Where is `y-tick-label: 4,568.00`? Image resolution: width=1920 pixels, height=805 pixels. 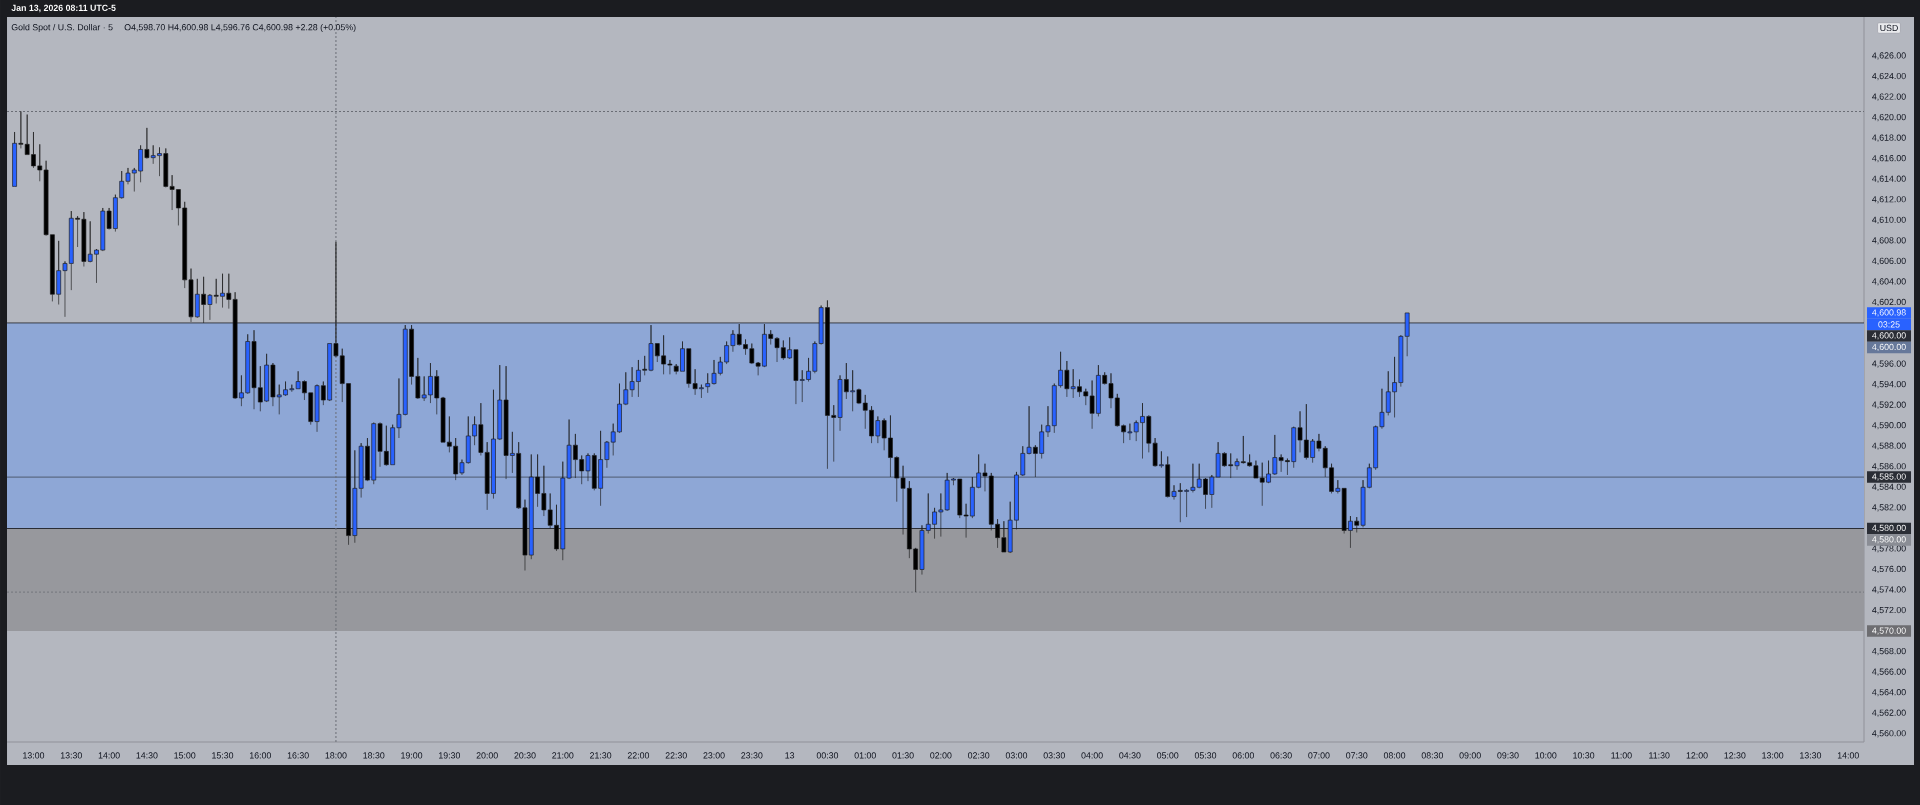
y-tick-label: 4,568.00 is located at coordinates (1889, 651).